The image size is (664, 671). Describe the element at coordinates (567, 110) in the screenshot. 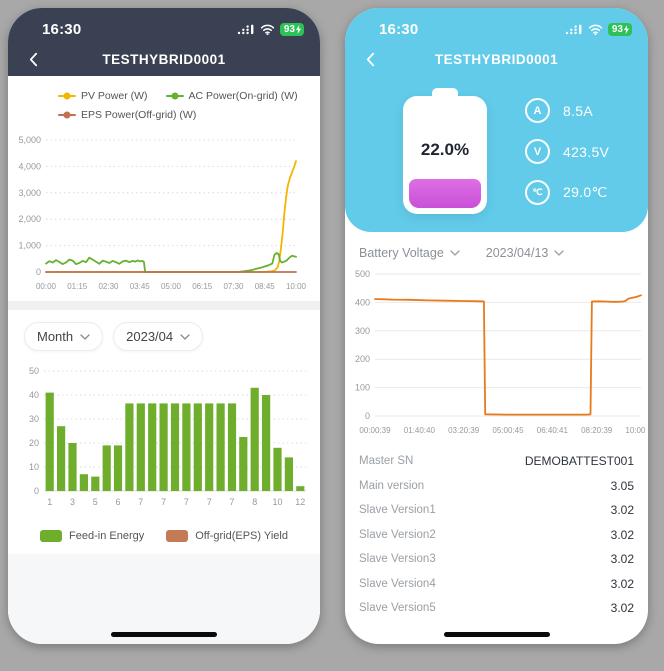

I see `current-stat: A 8.5A` at that location.